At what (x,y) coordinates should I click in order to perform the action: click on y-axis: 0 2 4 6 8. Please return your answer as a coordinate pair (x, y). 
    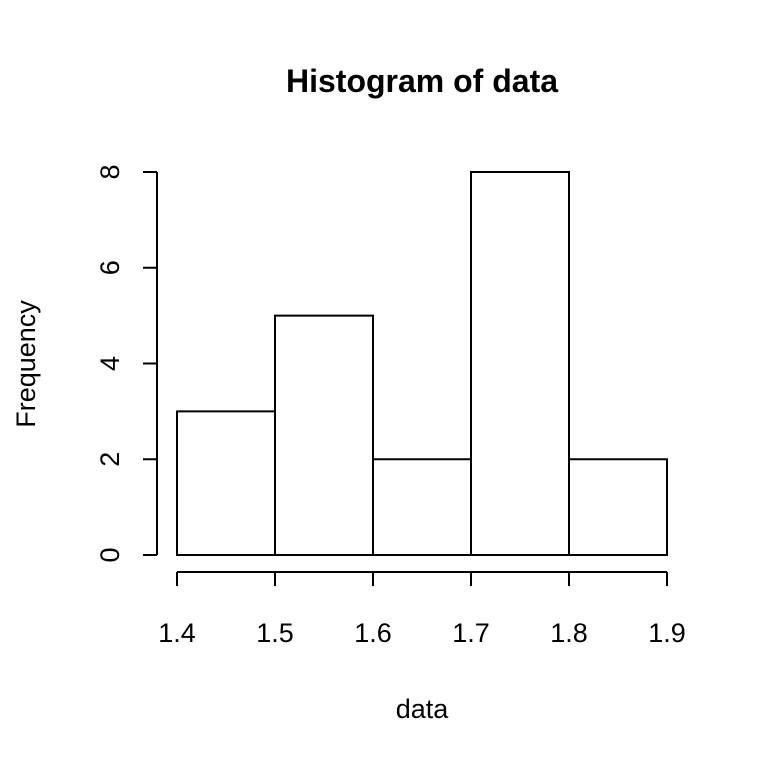
    Looking at the image, I should click on (126, 363).